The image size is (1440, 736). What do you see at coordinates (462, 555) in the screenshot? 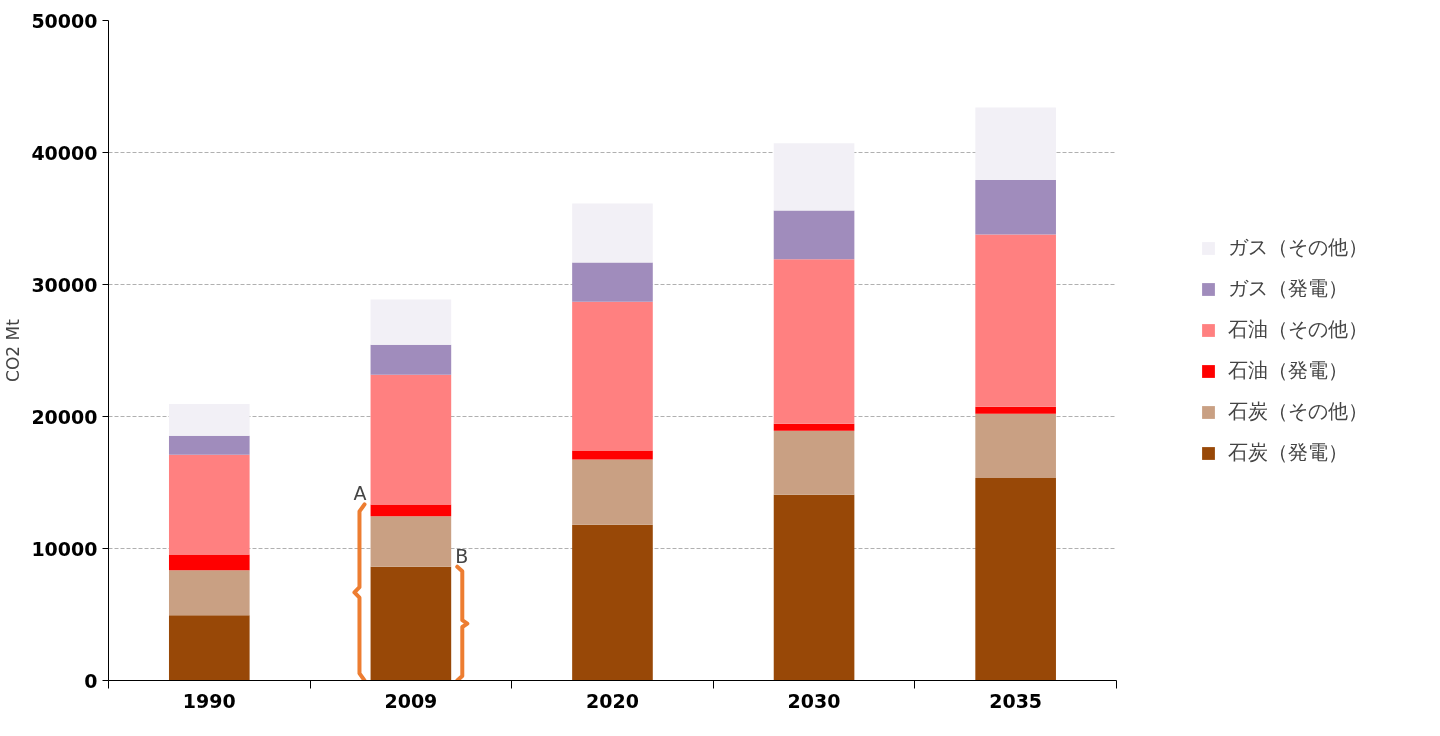
I see `annotation: B` at bounding box center [462, 555].